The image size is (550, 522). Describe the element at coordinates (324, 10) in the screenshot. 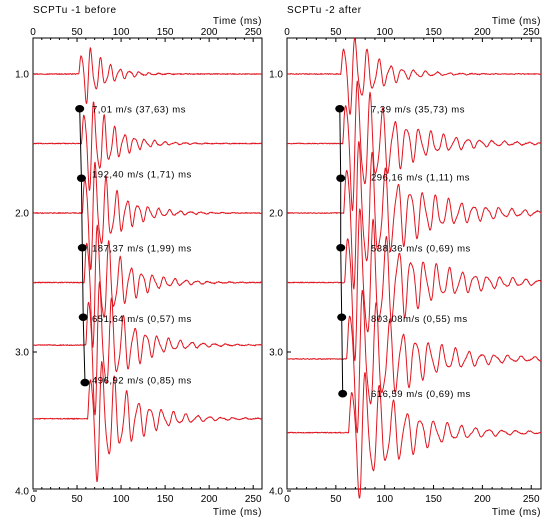

I see `panel-title: SCPTu -2 after` at that location.